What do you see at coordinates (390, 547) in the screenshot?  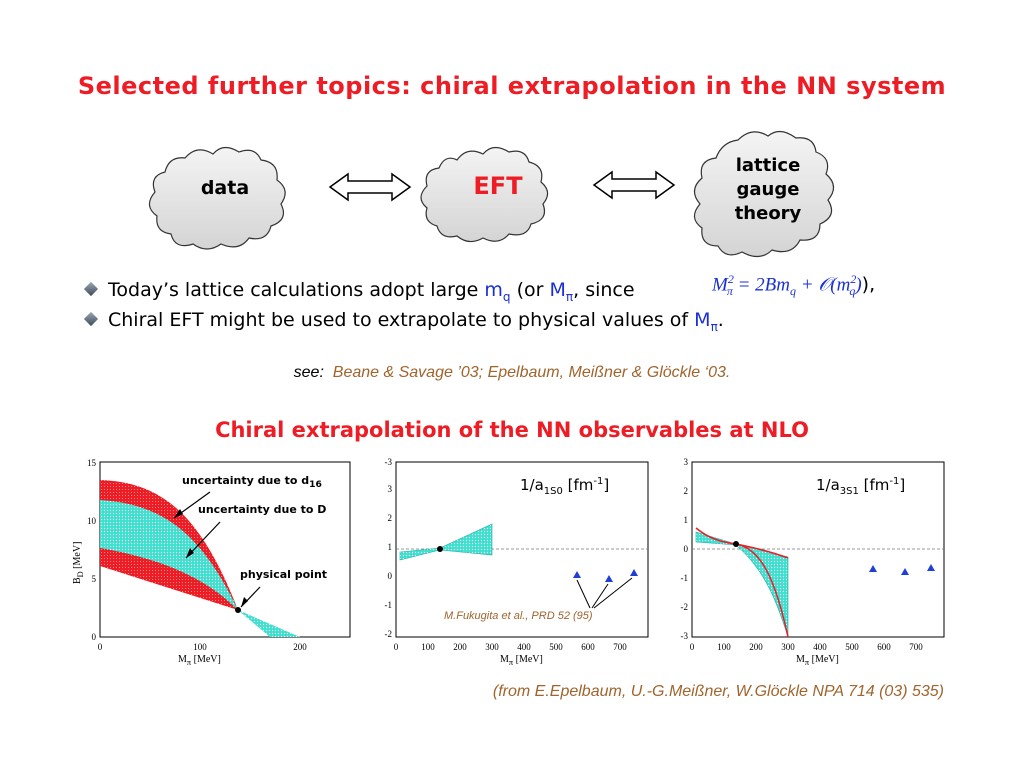 I see `p2-ytick: 1` at bounding box center [390, 547].